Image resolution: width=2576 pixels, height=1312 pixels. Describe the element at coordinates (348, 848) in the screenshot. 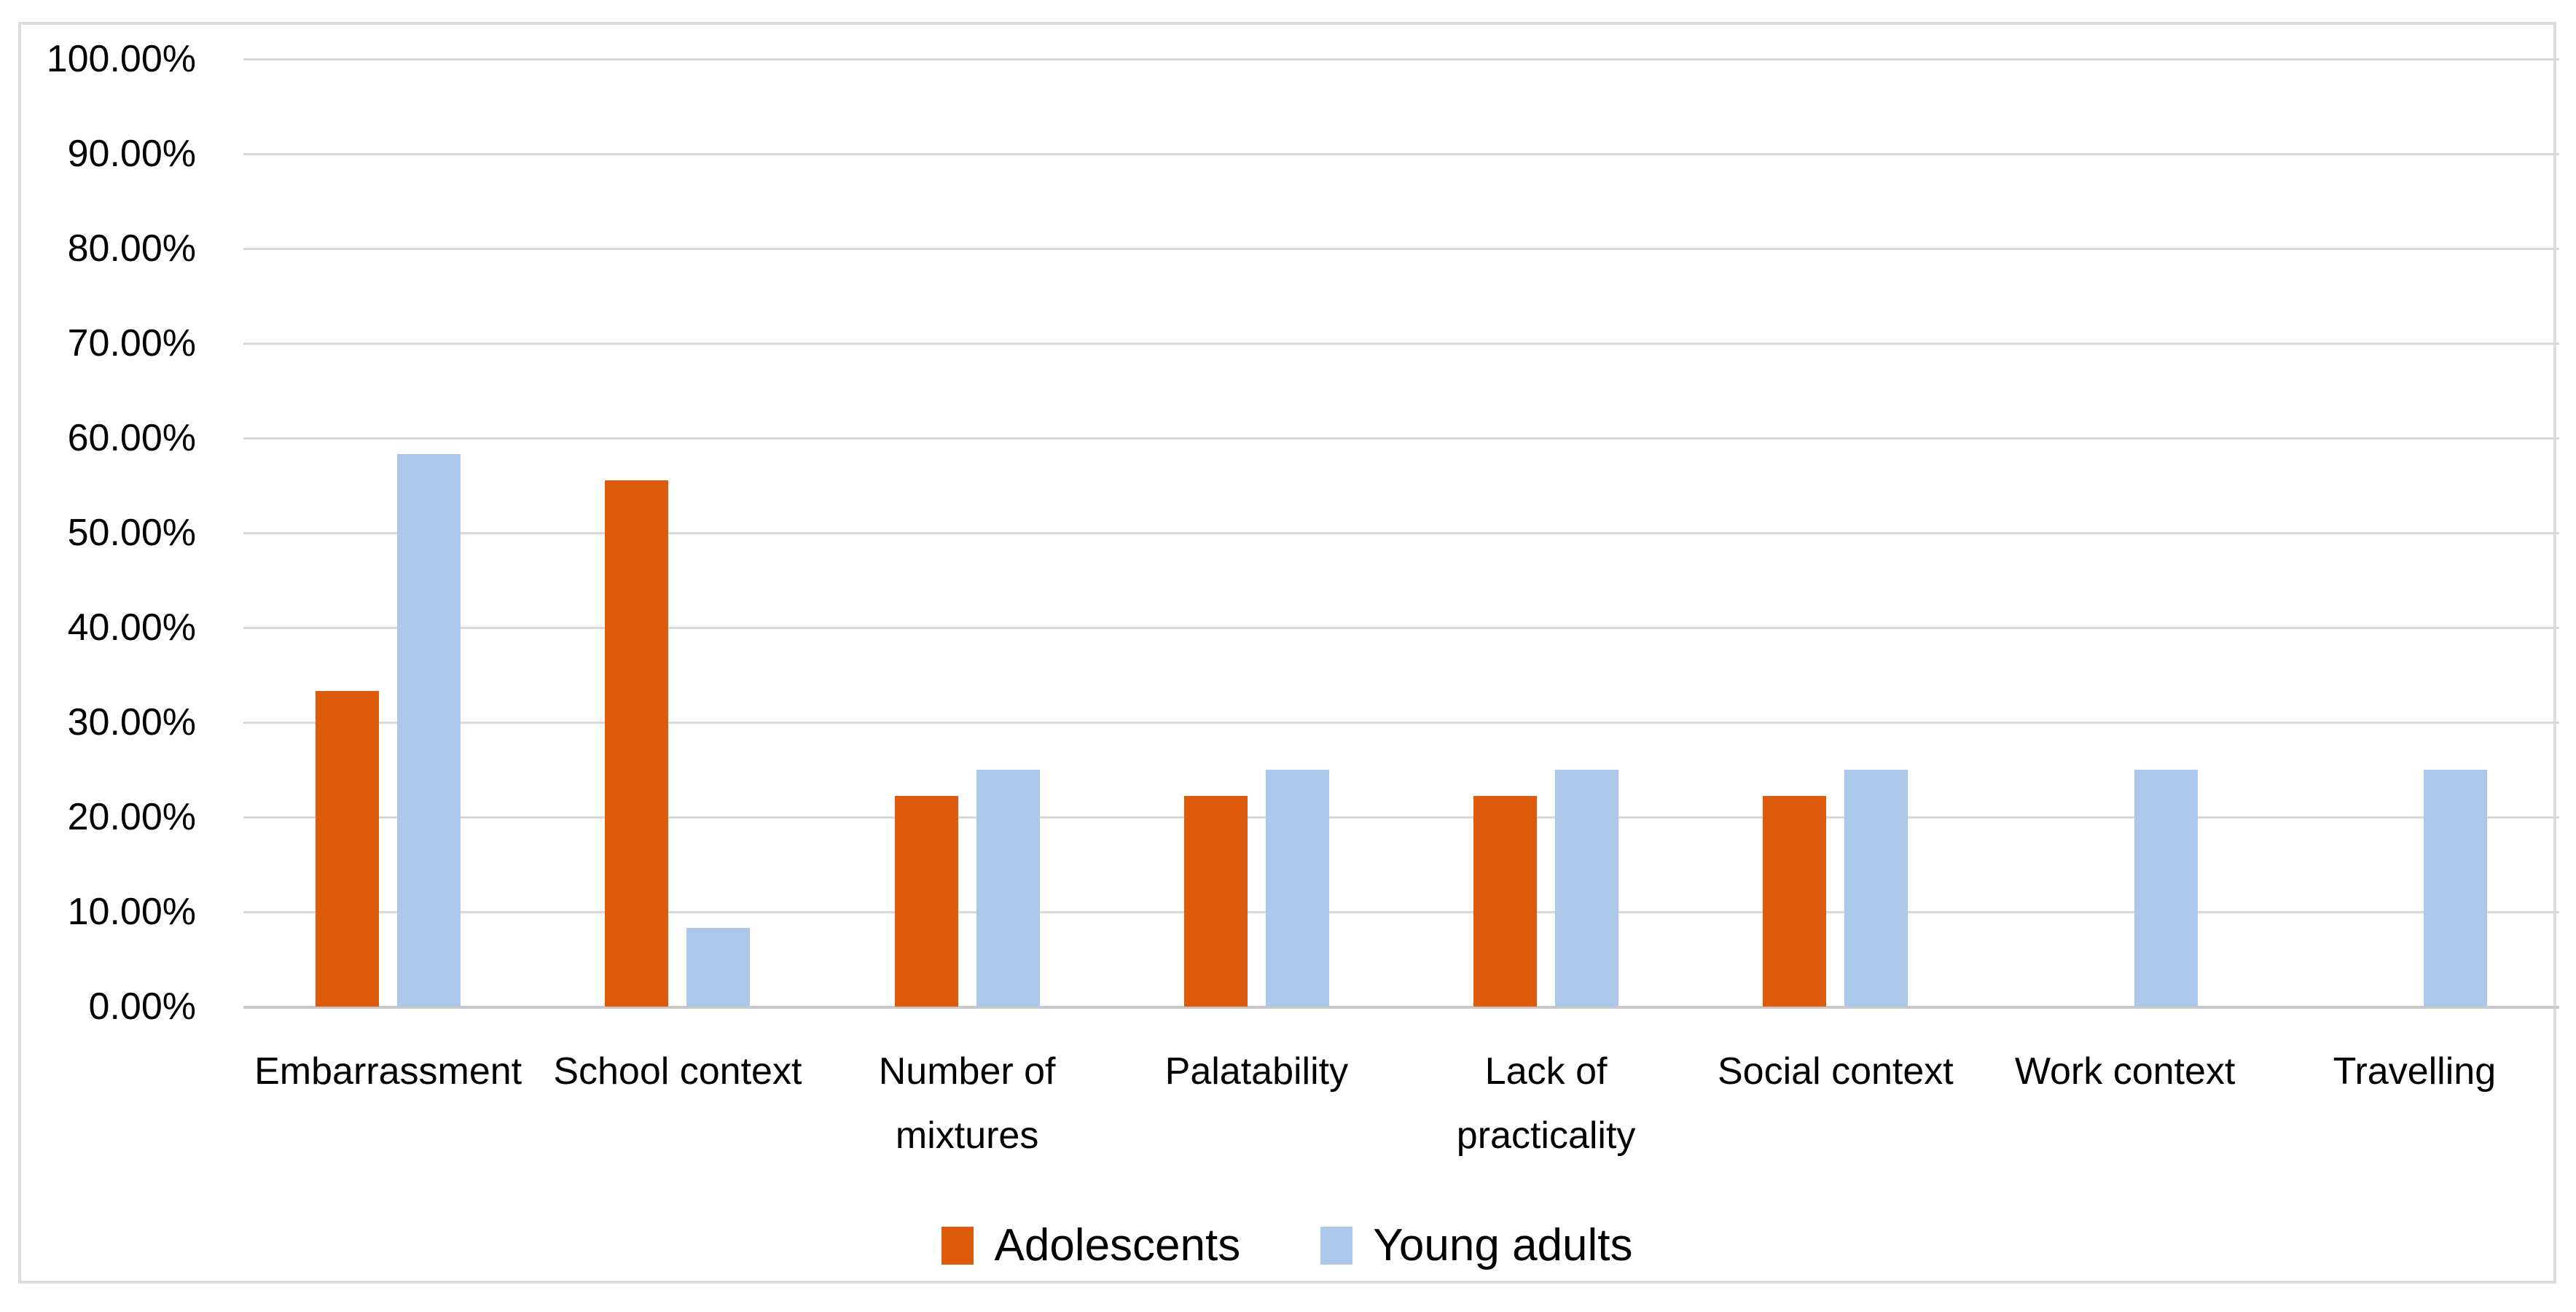

I see `bar-adolescents-embarrassment` at that location.